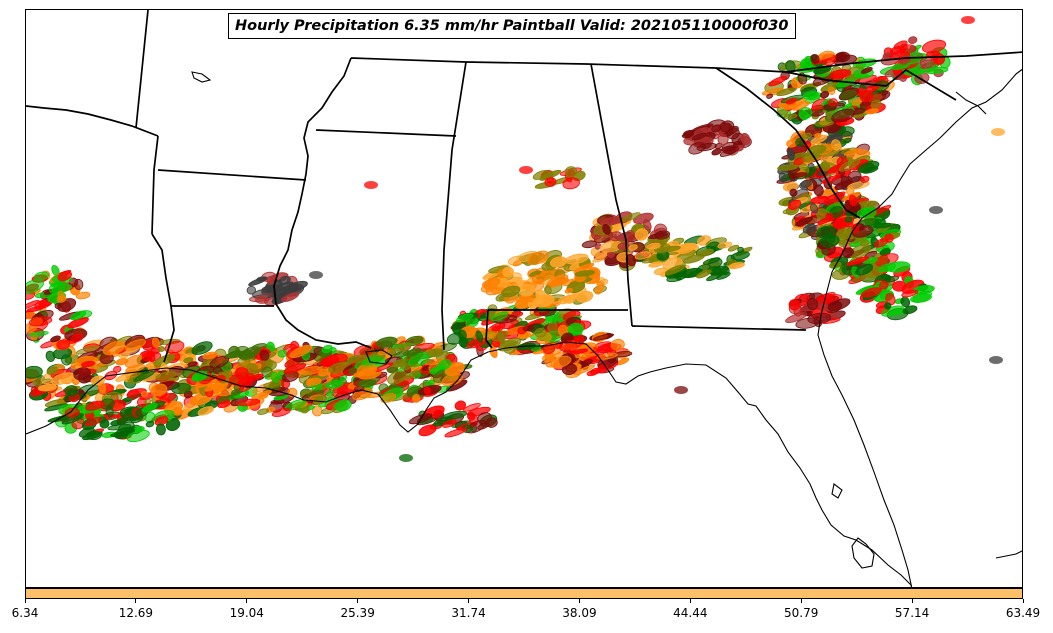 The width and height of the screenshot is (1053, 633). I want to click on oklahoma-kansas-border, so click(92, 121).